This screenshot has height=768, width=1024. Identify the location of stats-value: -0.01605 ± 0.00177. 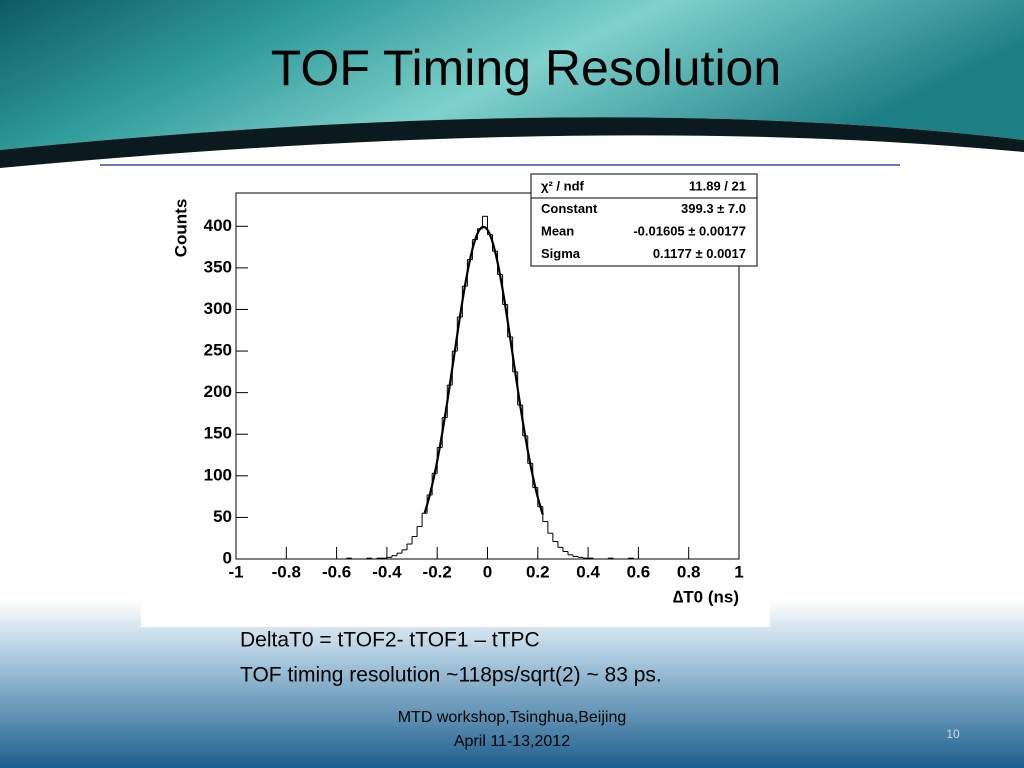
(689, 230).